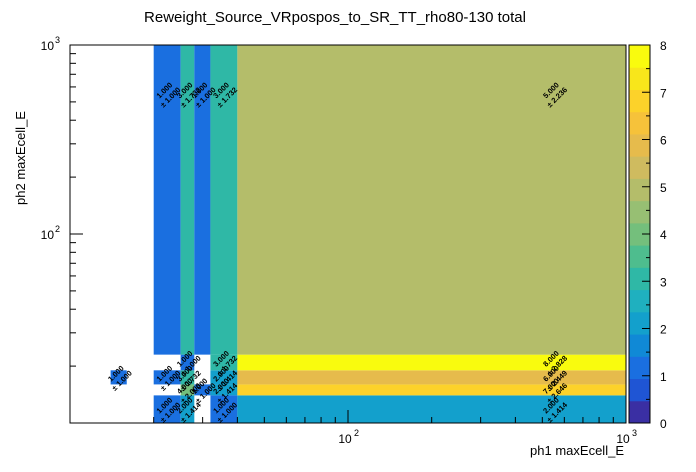  I want to click on colorbar-tick-label: 0, so click(663, 424).